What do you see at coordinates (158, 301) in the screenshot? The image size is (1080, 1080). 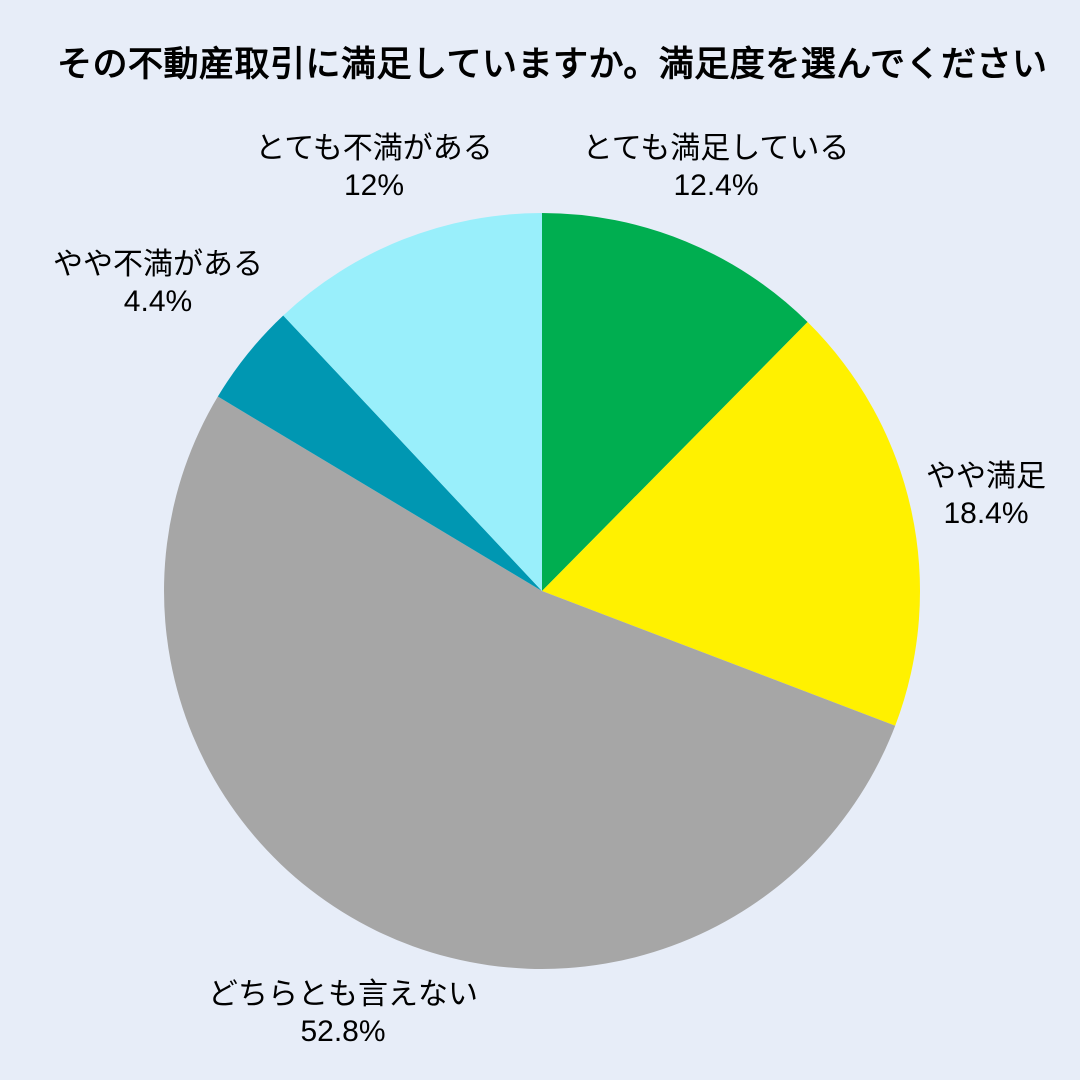 I see `slice-label-value: 4.4%` at bounding box center [158, 301].